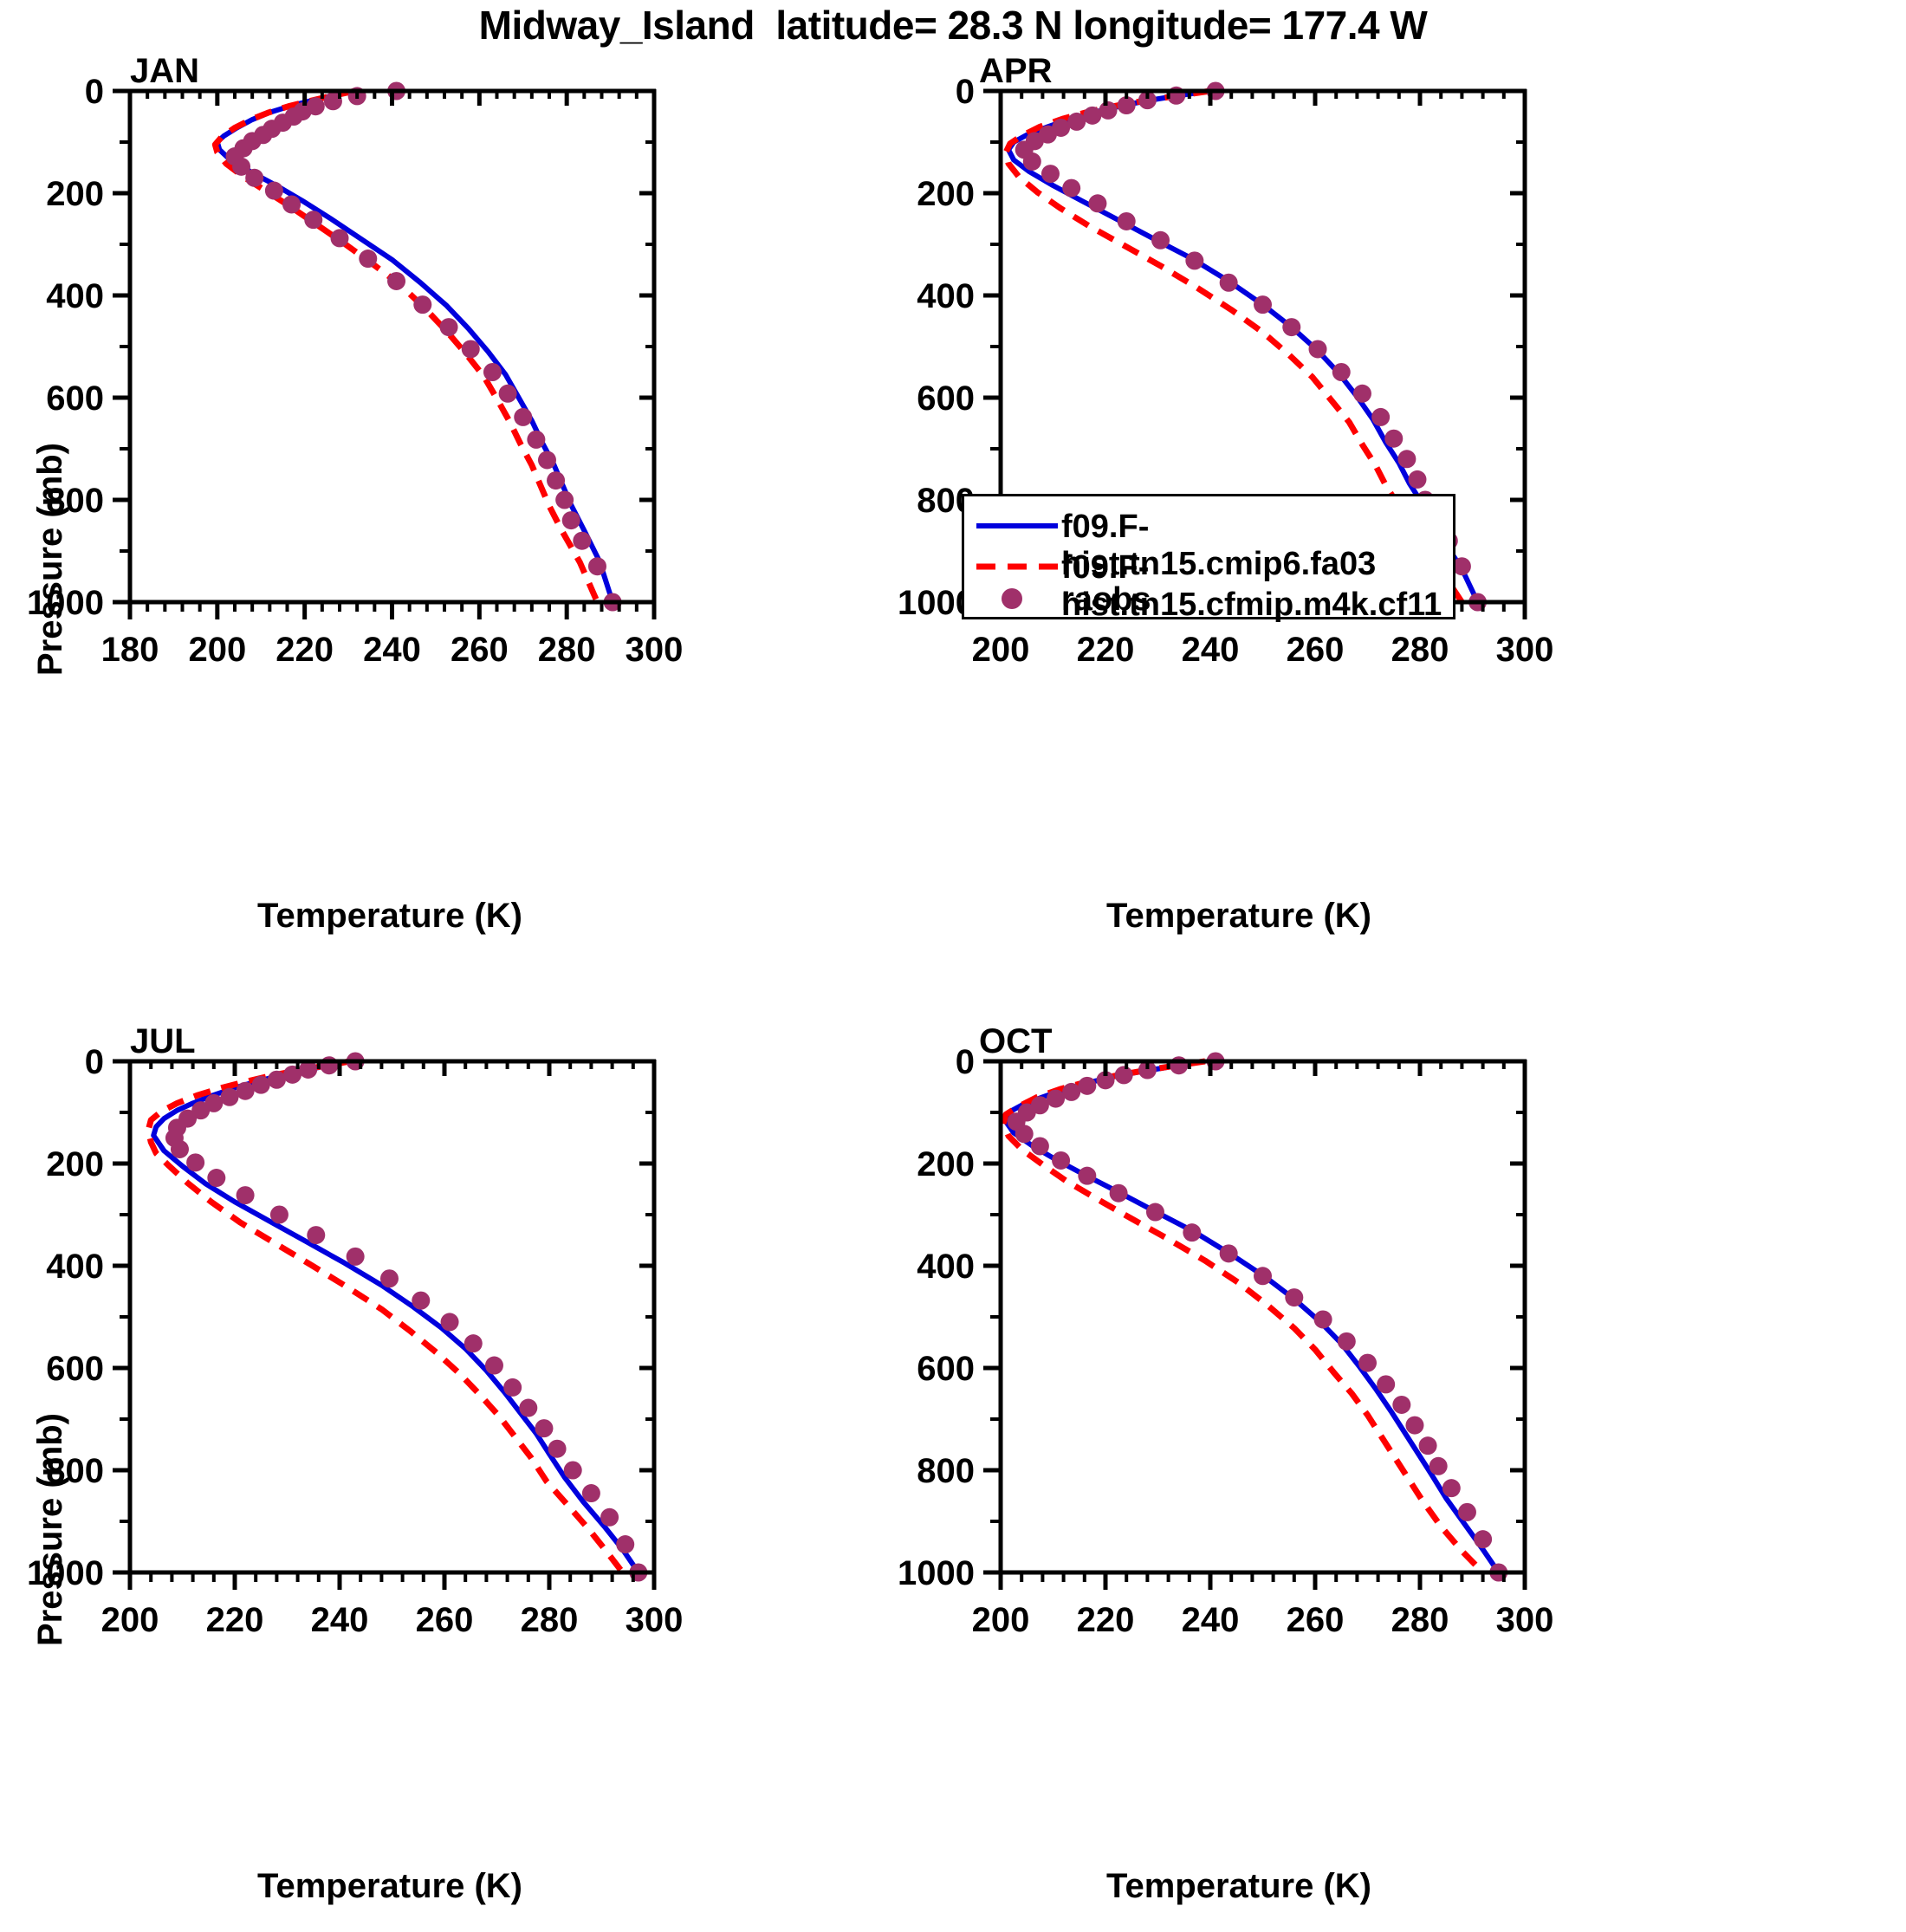 Image resolution: width=1906 pixels, height=1932 pixels. I want to click on x-axis-label-oct: Temperature (K), so click(1238, 1886).